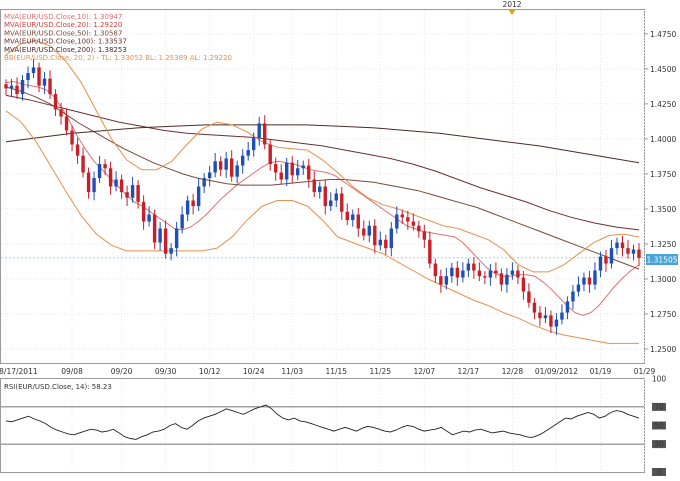 The image size is (680, 481). I want to click on rsi-line, so click(322, 422).